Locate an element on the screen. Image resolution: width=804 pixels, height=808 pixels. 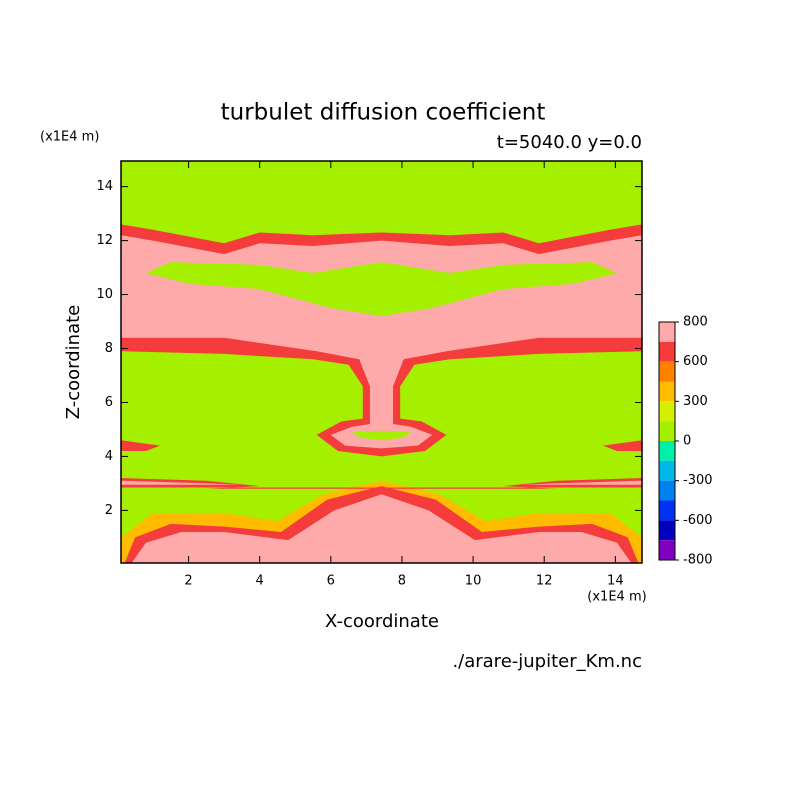
x-tick-label: 6 is located at coordinates (331, 581).